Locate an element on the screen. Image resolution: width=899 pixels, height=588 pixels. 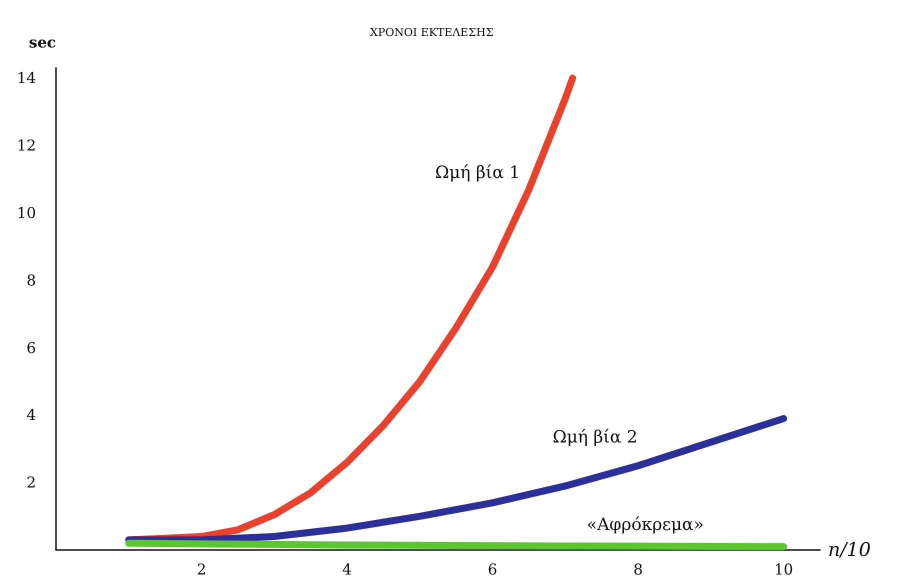
series-label: Ωμή βία 2 is located at coordinates (595, 438).